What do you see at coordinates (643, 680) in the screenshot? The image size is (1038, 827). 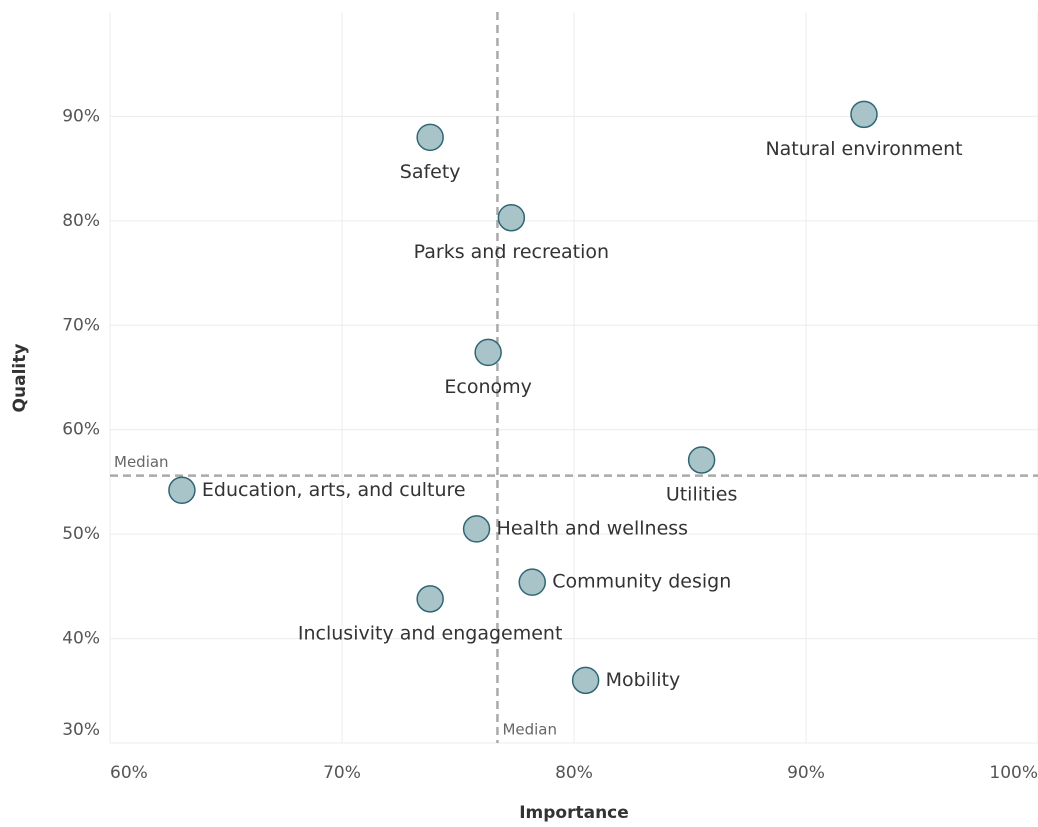 I see `point-label: Mobility` at bounding box center [643, 680].